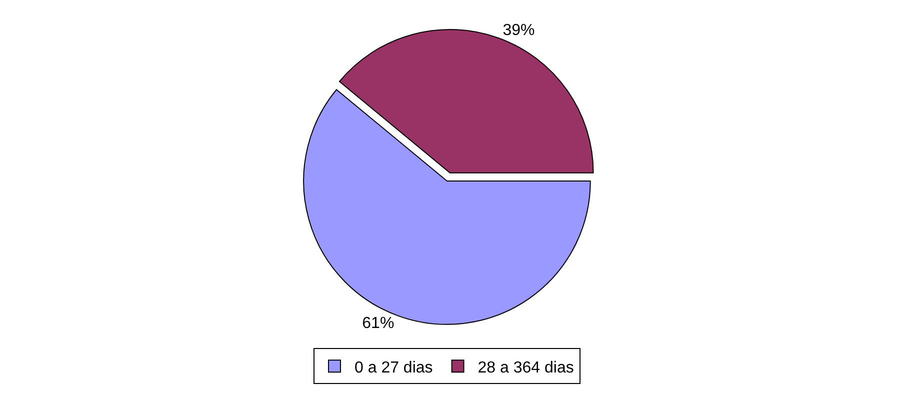 This screenshot has height=403, width=897. I want to click on legend-label: 0 a 27 dias, so click(393, 367).